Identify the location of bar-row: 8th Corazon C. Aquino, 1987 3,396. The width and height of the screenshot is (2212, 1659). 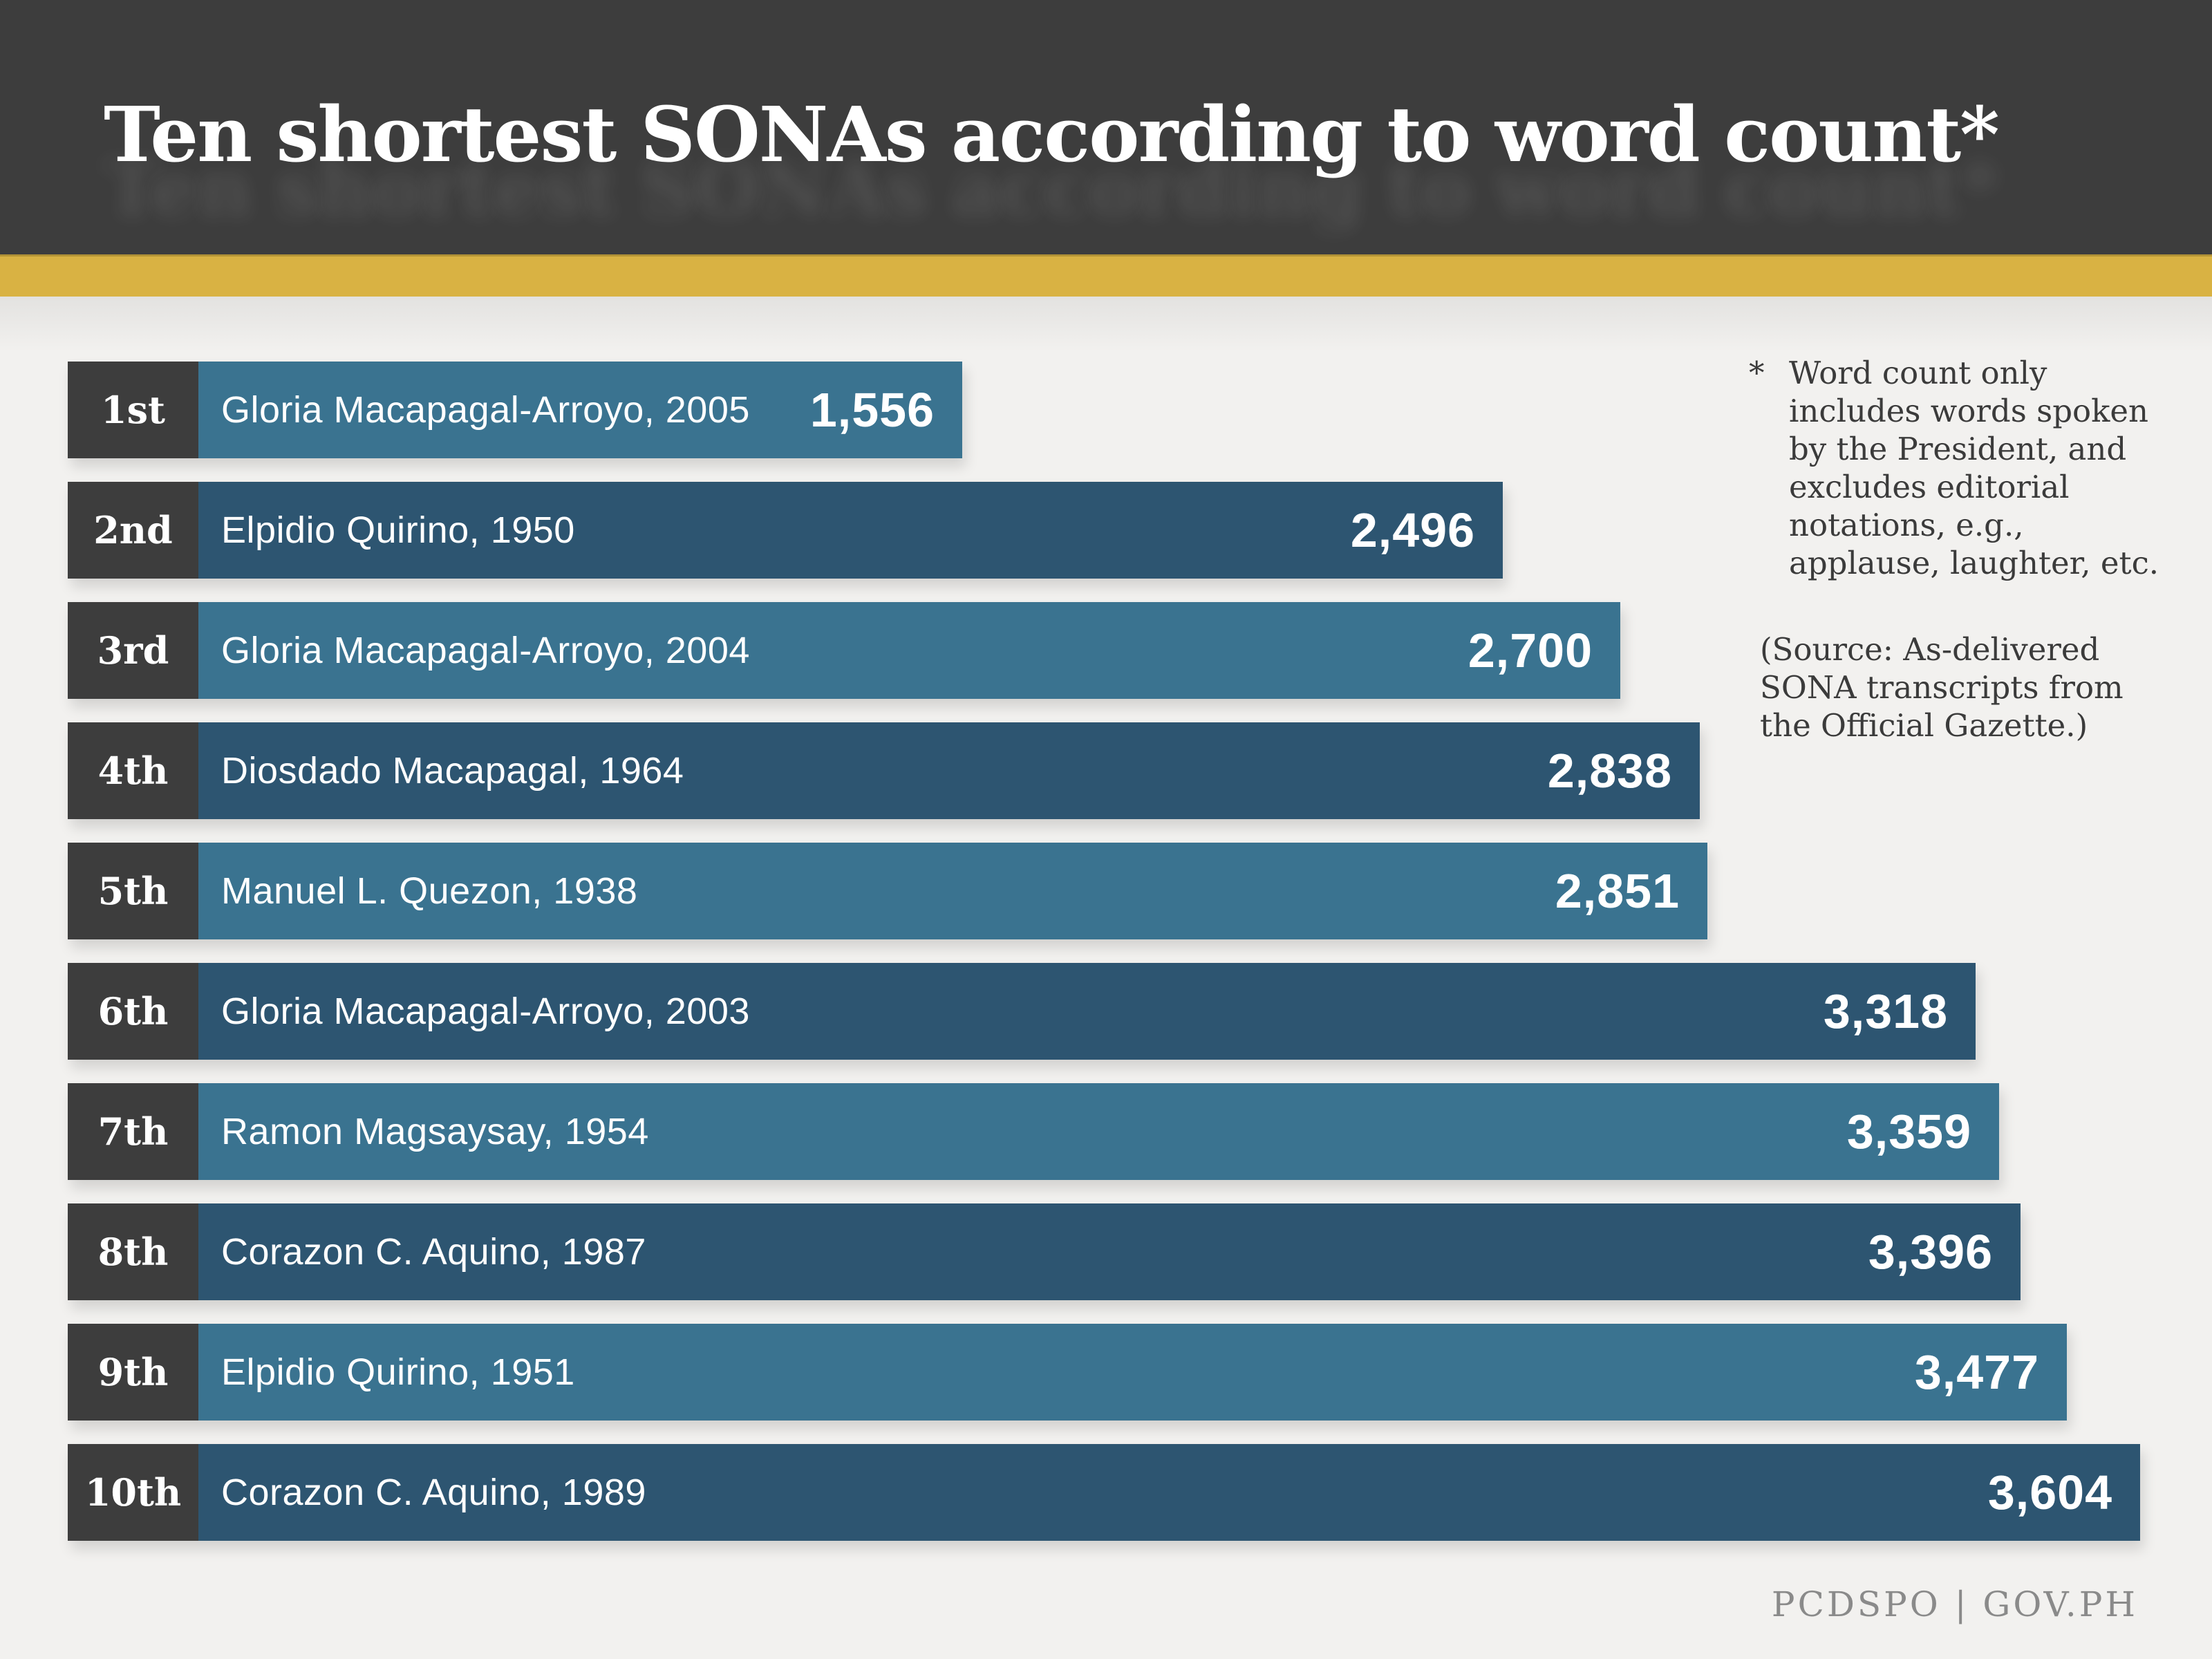
(1044, 1251).